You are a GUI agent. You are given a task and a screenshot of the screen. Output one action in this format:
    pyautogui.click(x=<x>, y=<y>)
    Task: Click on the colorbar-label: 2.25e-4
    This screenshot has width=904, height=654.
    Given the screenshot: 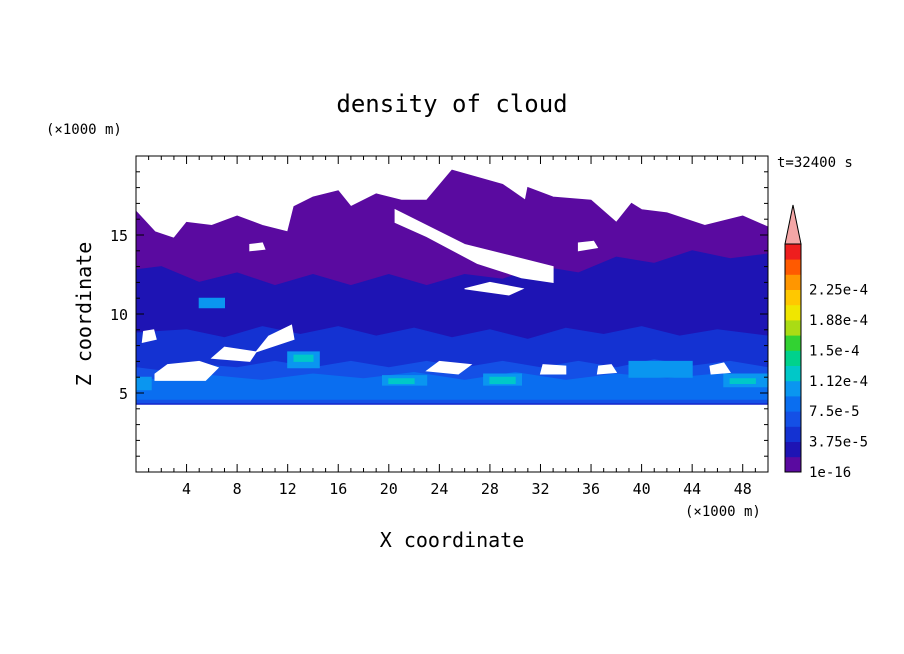 What is the action you would take?
    pyautogui.click(x=838, y=291)
    